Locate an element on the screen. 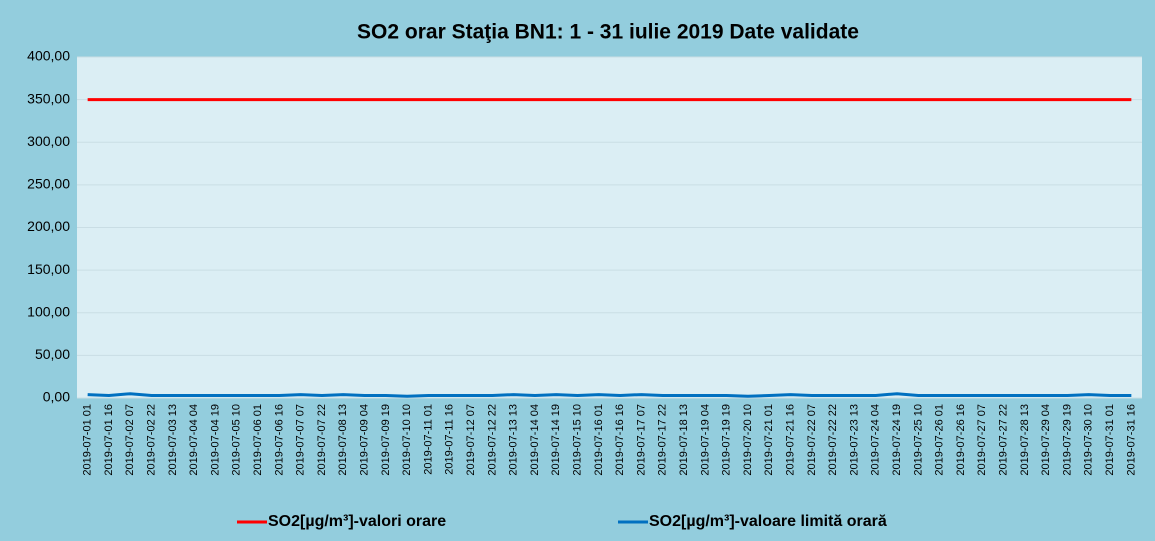 Image resolution: width=1155 pixels, height=541 pixels. x-tick-label: 2019-07-20 10 is located at coordinates (748, 440).